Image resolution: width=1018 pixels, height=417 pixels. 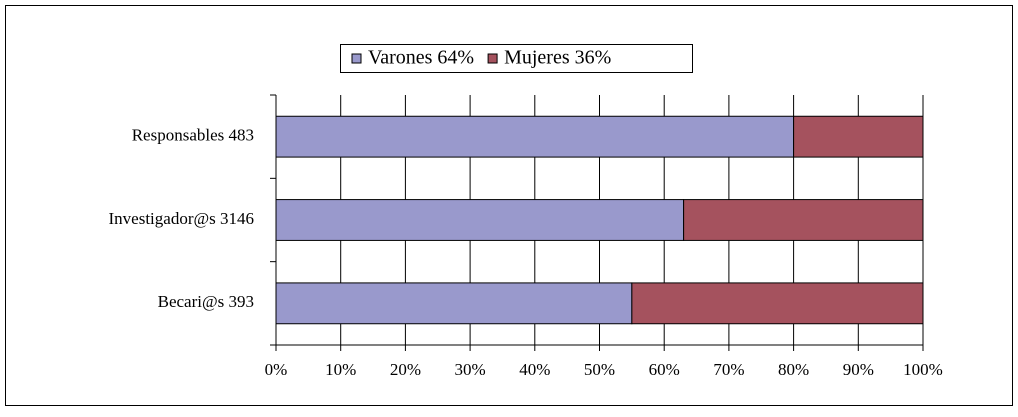 What do you see at coordinates (534, 369) in the screenshot?
I see `x-tick-label: 40%` at bounding box center [534, 369].